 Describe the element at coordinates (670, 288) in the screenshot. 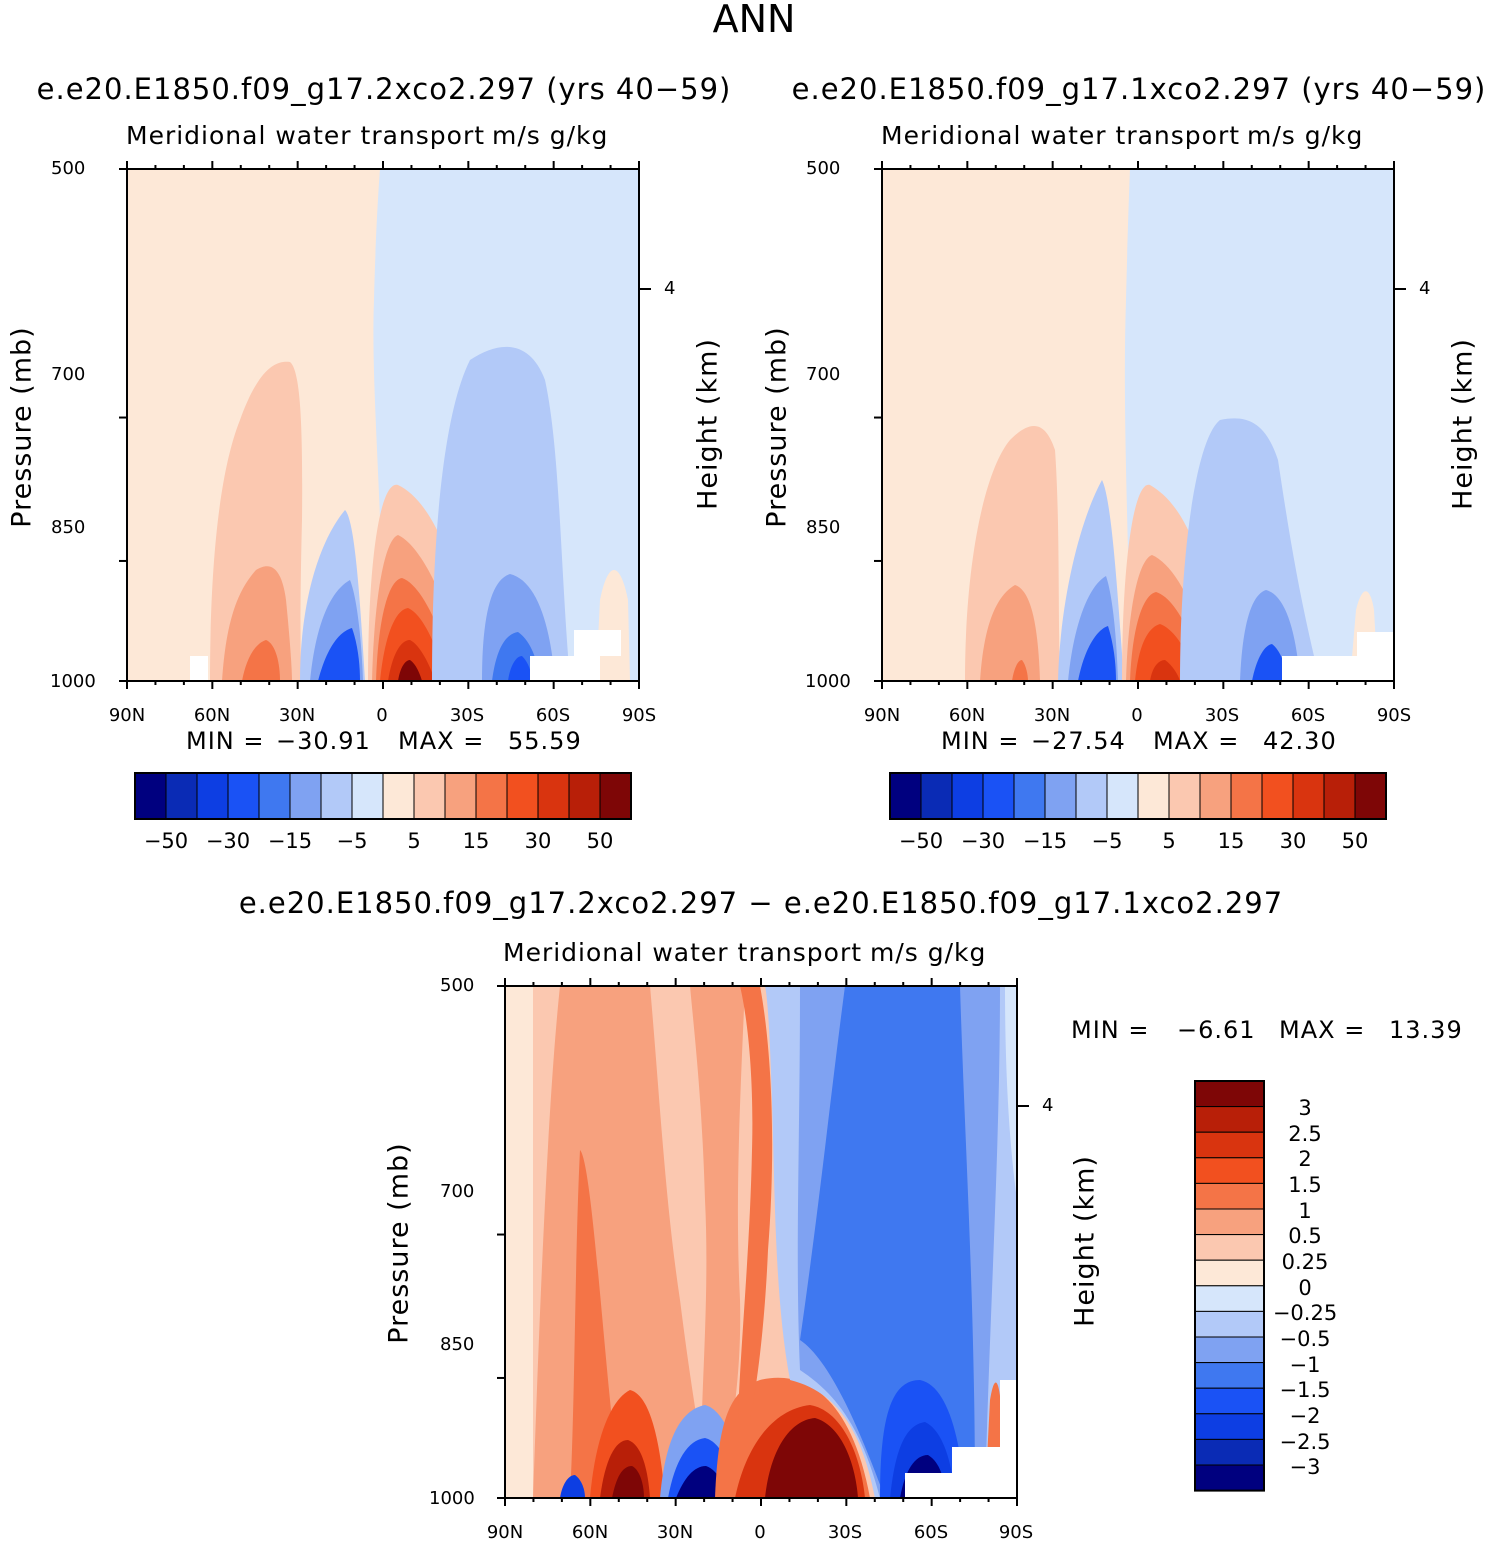

I see `panel1-y2tick-4: 4` at that location.